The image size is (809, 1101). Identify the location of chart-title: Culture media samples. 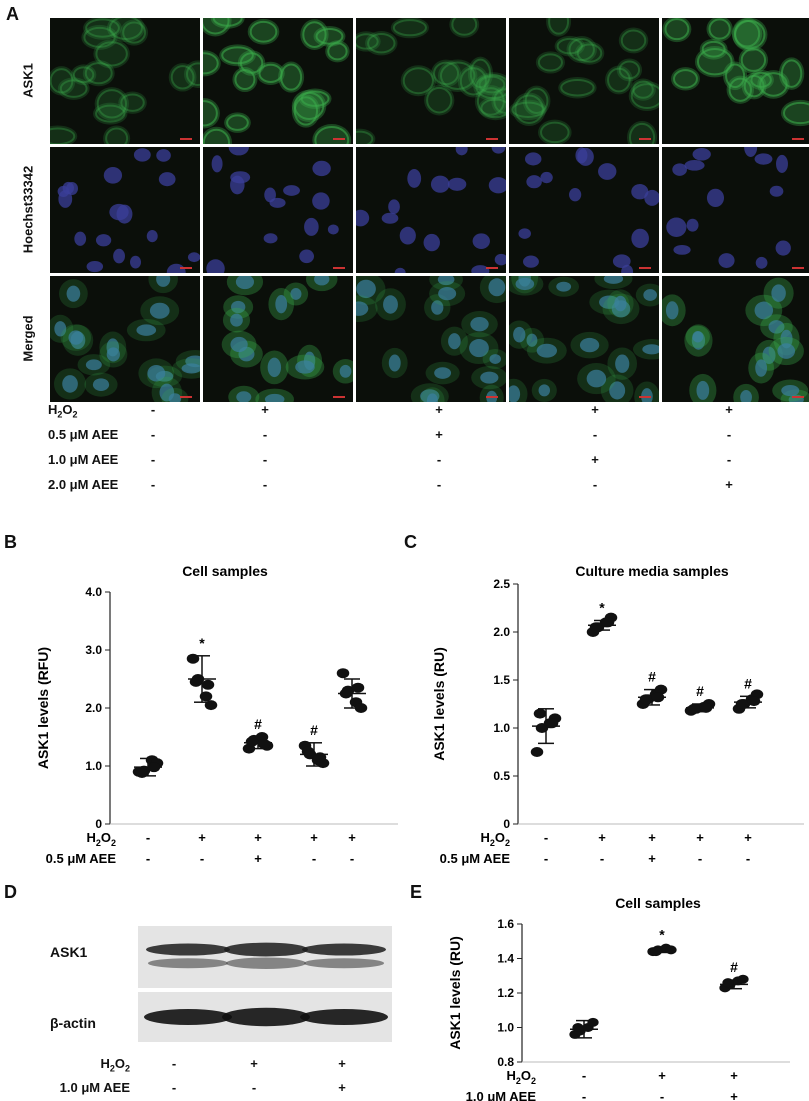
(651, 571).